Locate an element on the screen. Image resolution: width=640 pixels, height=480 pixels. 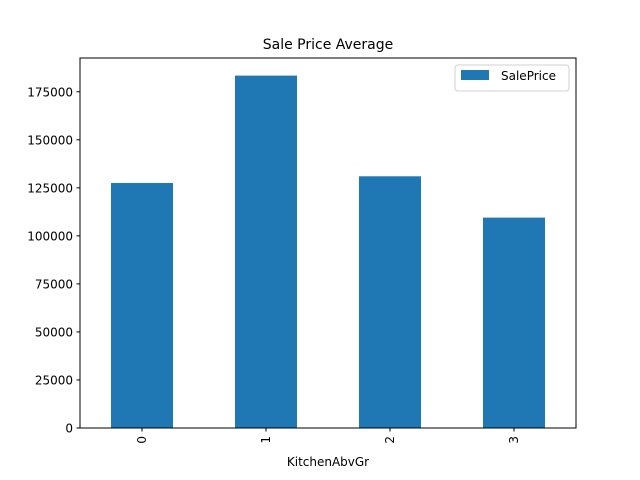
x-axis: 0 1 2 3 is located at coordinates (328, 436).